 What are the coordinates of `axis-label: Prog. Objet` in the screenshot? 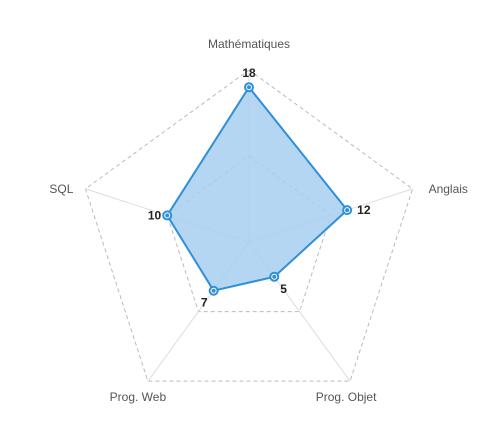 It's located at (346, 397).